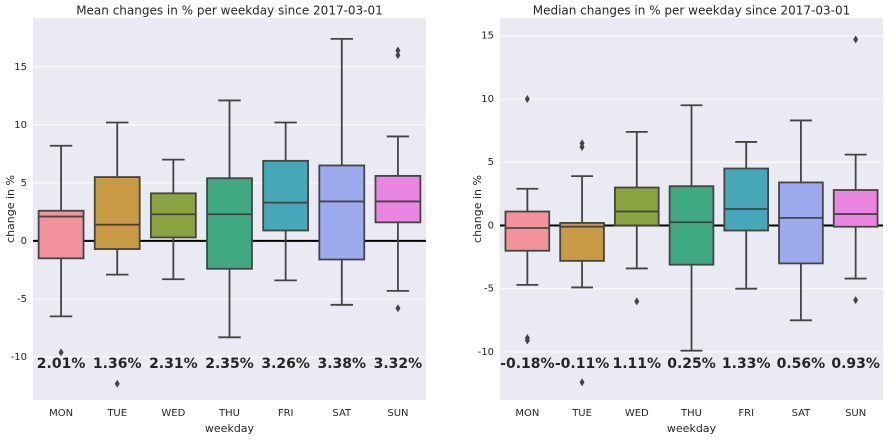 The image size is (889, 440). What do you see at coordinates (691, 364) in the screenshot?
I see `value-label: 0.25%` at bounding box center [691, 364].